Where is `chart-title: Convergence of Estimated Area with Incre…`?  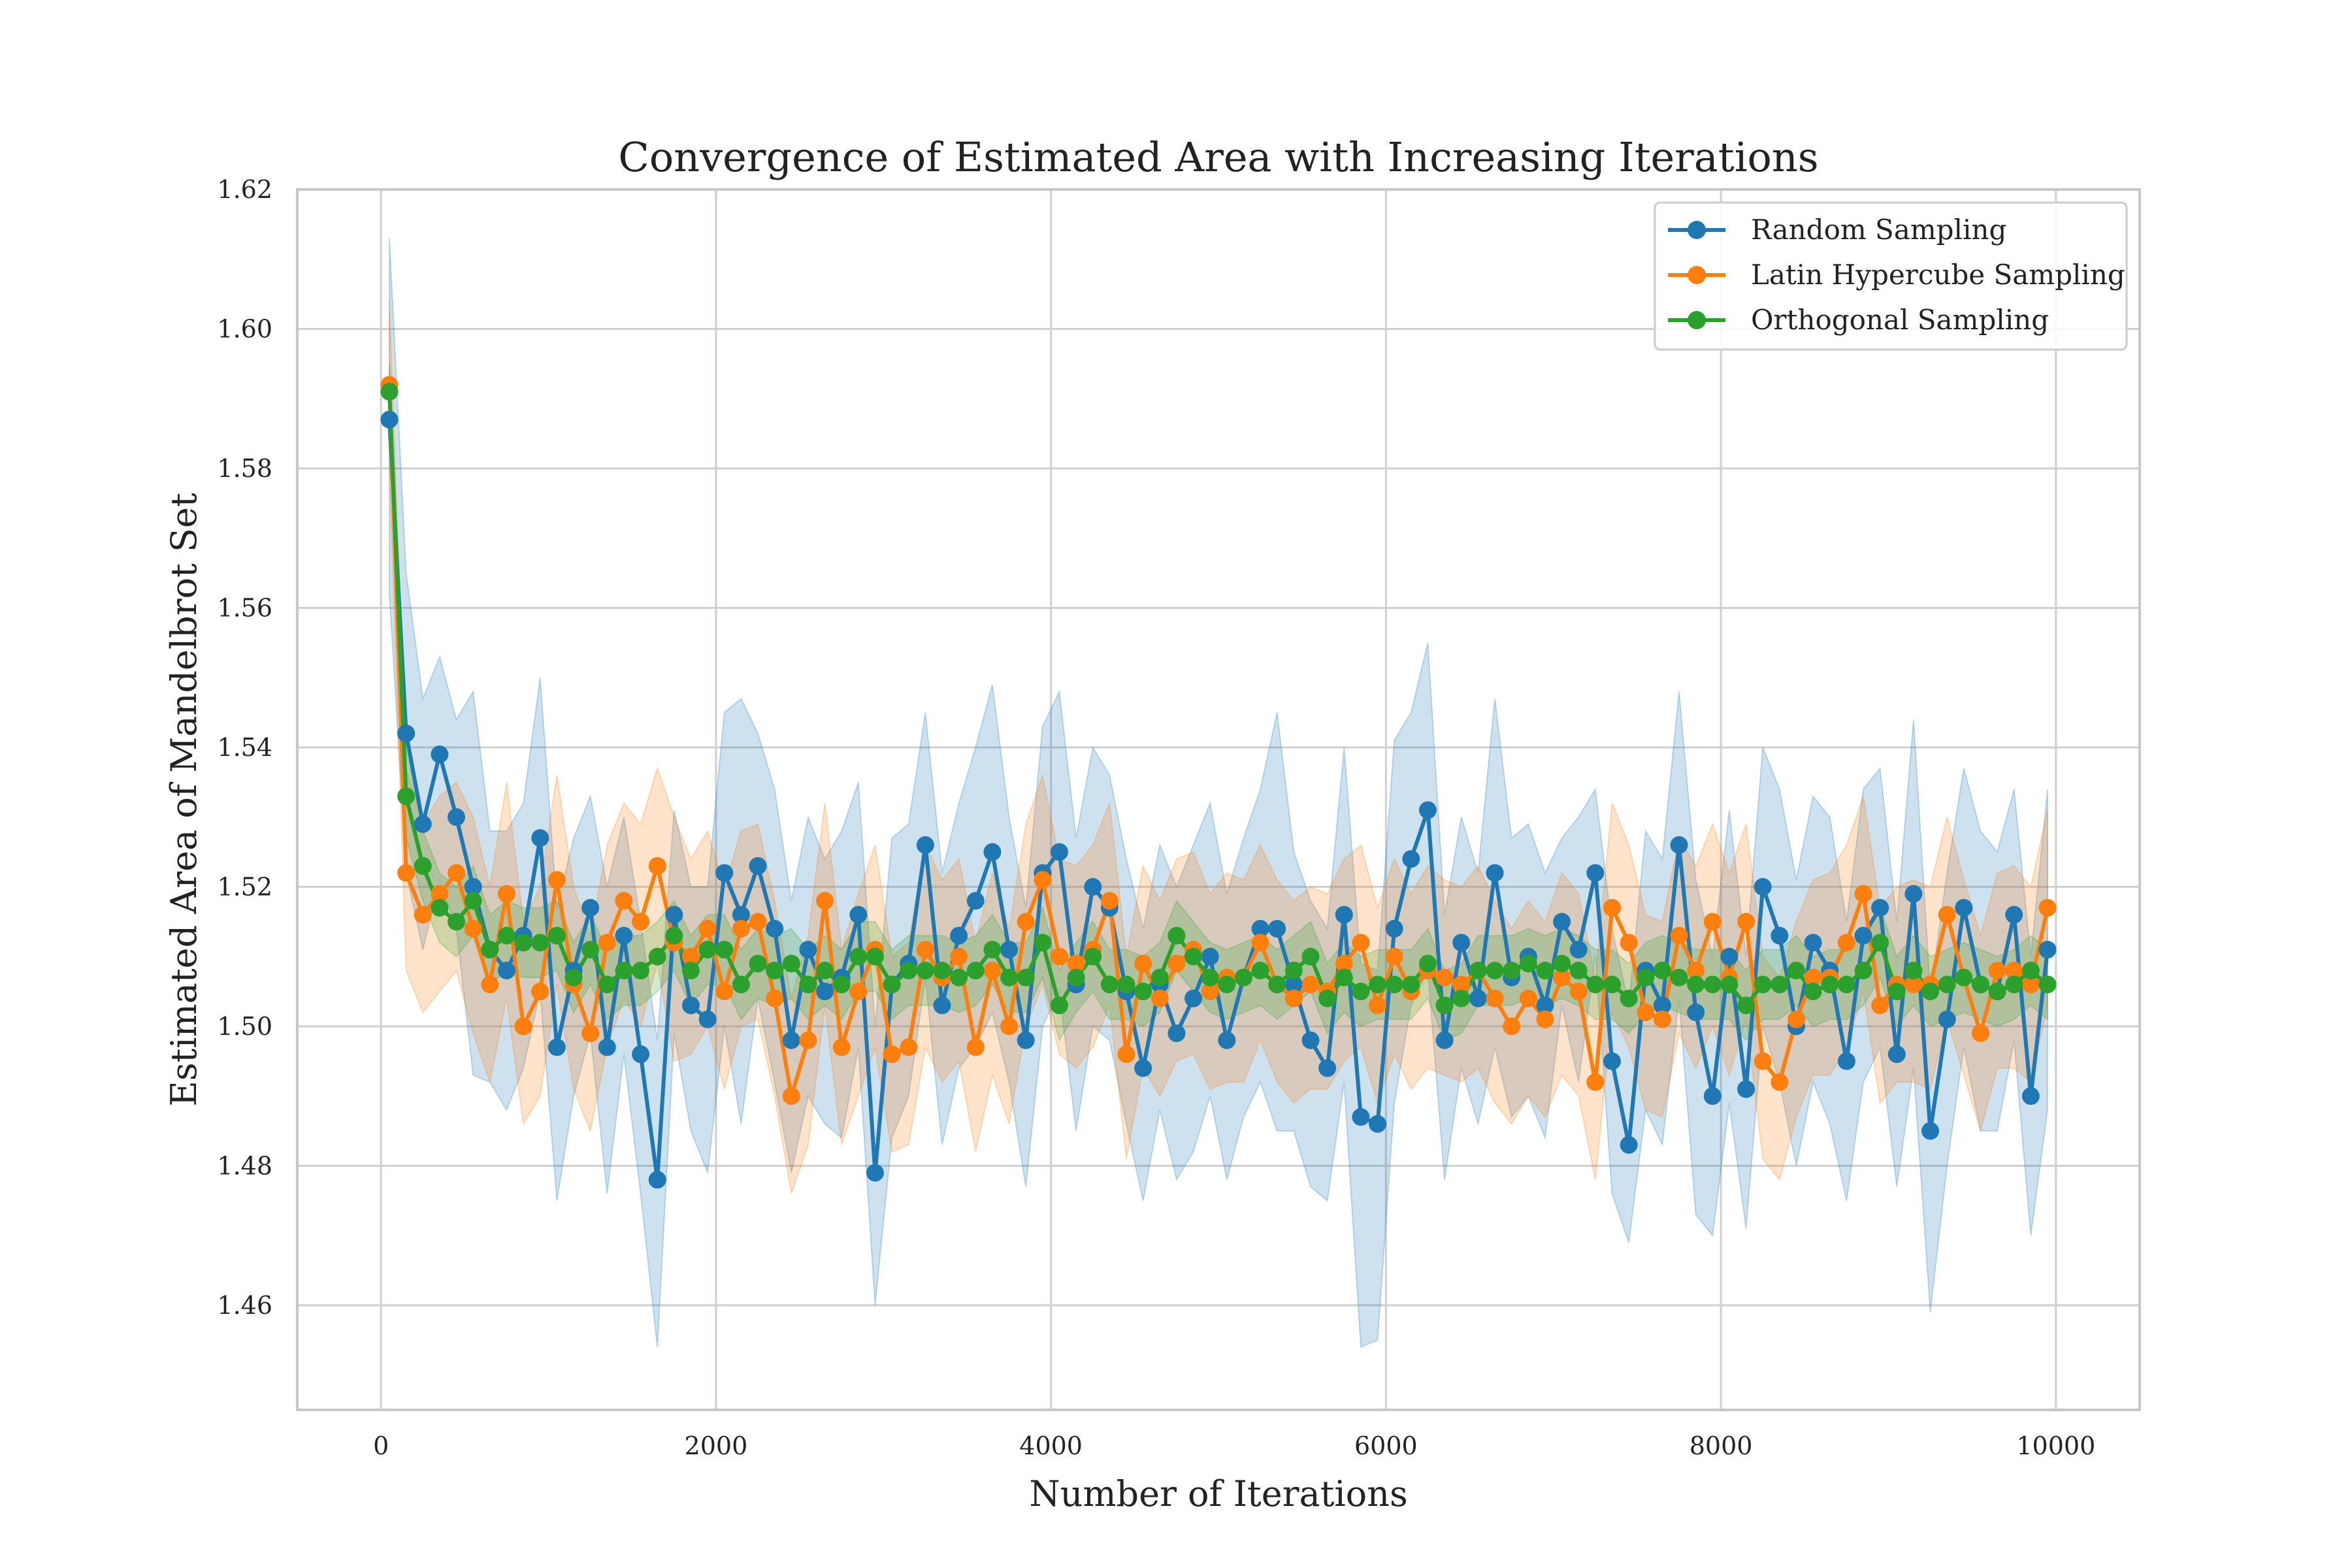
chart-title: Convergence of Estimated Area with Incre… is located at coordinates (1218, 157).